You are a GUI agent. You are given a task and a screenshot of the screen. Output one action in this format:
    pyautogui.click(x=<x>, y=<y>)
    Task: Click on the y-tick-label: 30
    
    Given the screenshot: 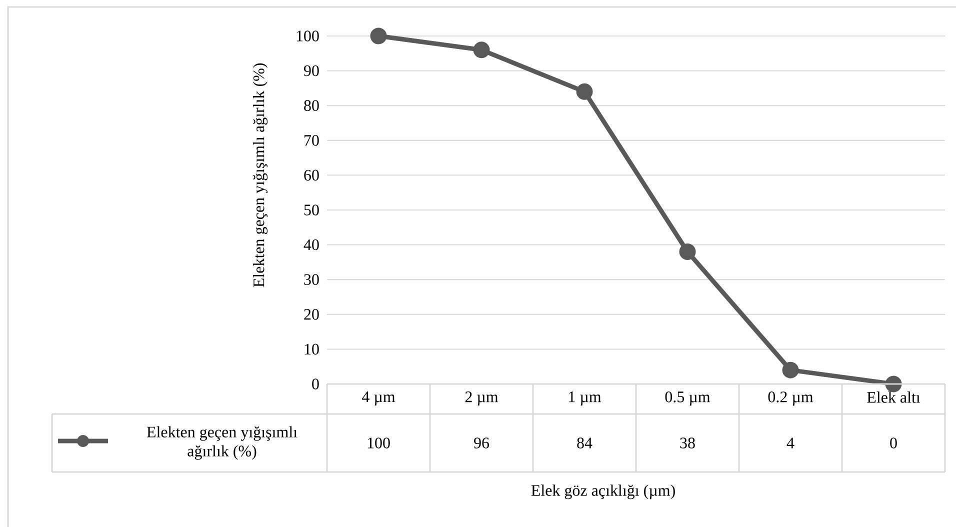 What is the action you would take?
    pyautogui.click(x=311, y=279)
    